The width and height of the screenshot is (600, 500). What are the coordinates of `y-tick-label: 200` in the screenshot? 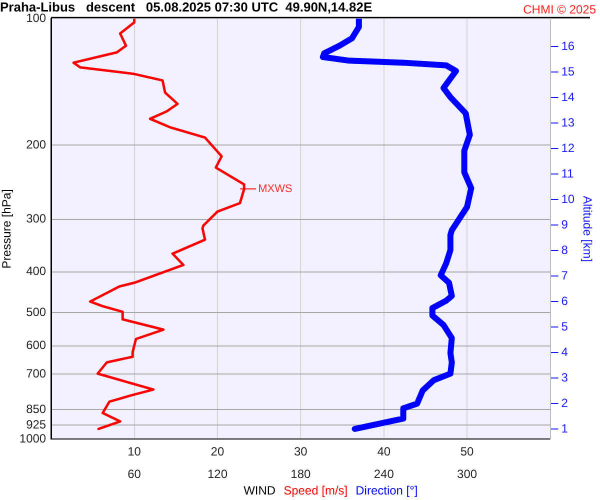 It's located at (36, 145).